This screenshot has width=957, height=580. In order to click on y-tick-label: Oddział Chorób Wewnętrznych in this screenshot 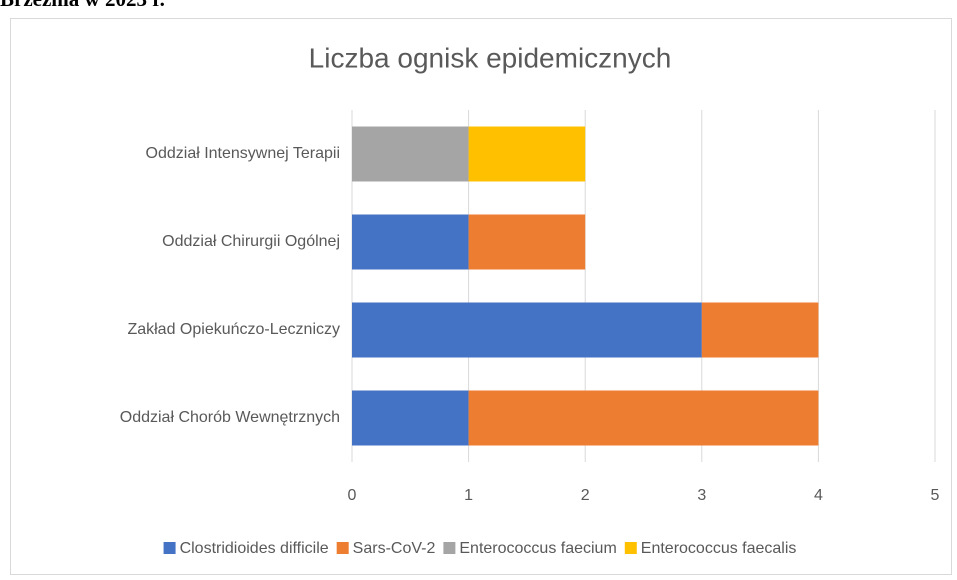, I will do `click(230, 417)`.